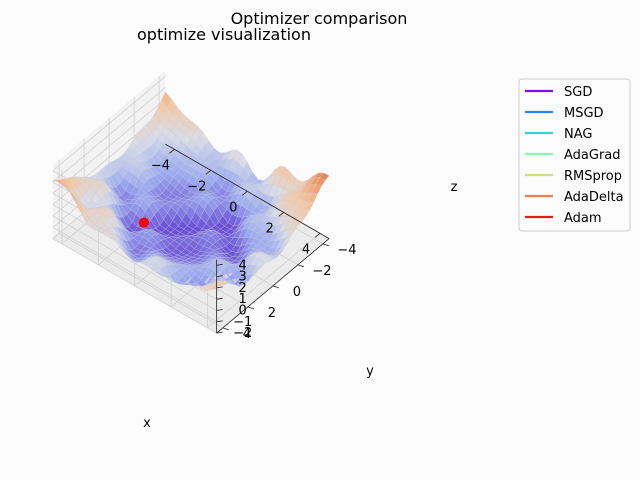  I want to click on y-tick-label: −2, so click(321, 271).